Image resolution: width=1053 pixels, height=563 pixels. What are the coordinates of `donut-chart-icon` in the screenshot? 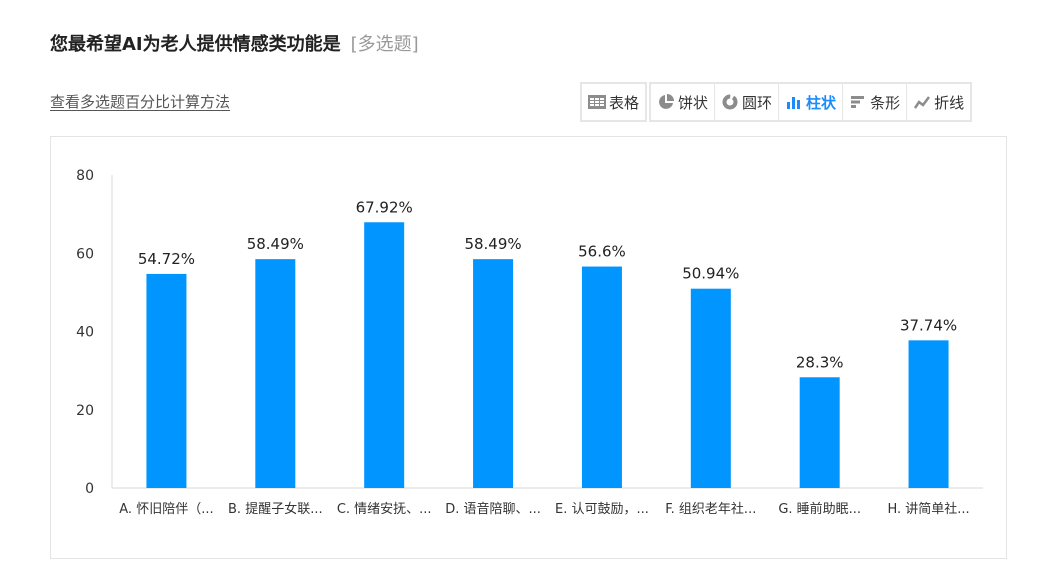 It's located at (730, 102).